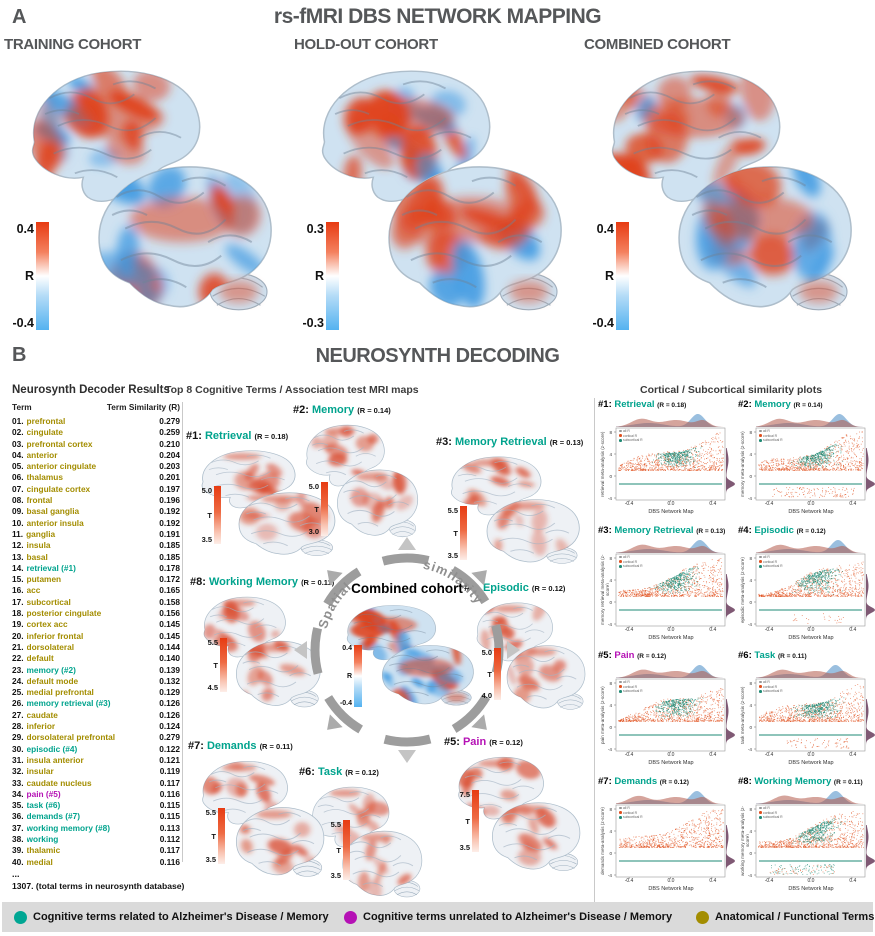  What do you see at coordinates (169, 635) in the screenshot?
I see `term-value: 0.145` at bounding box center [169, 635].